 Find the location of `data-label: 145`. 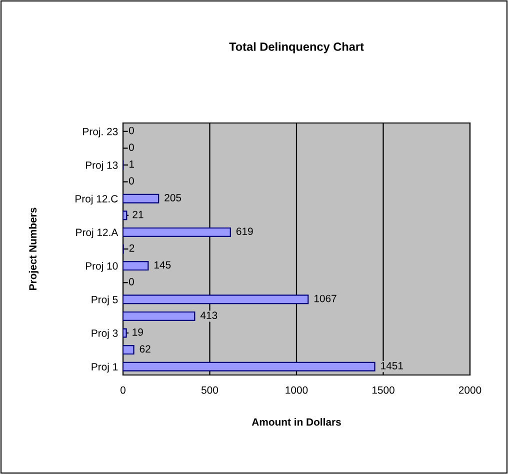

data-label: 145 is located at coordinates (162, 265).